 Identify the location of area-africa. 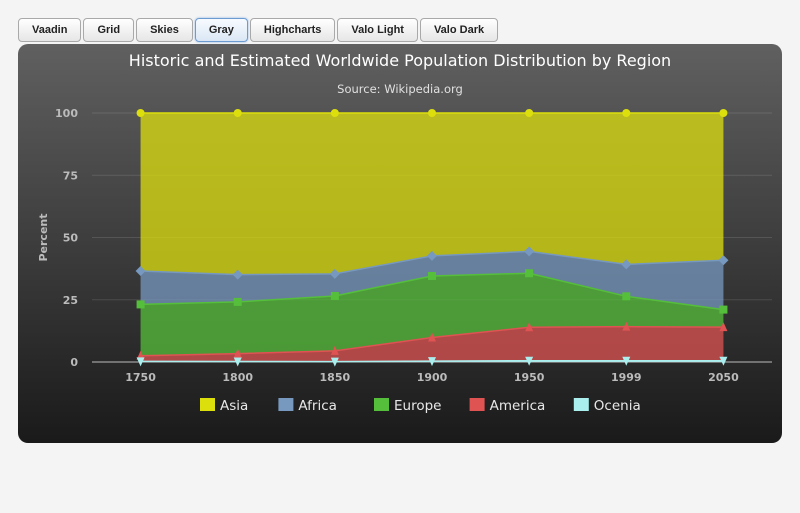
(432, 280).